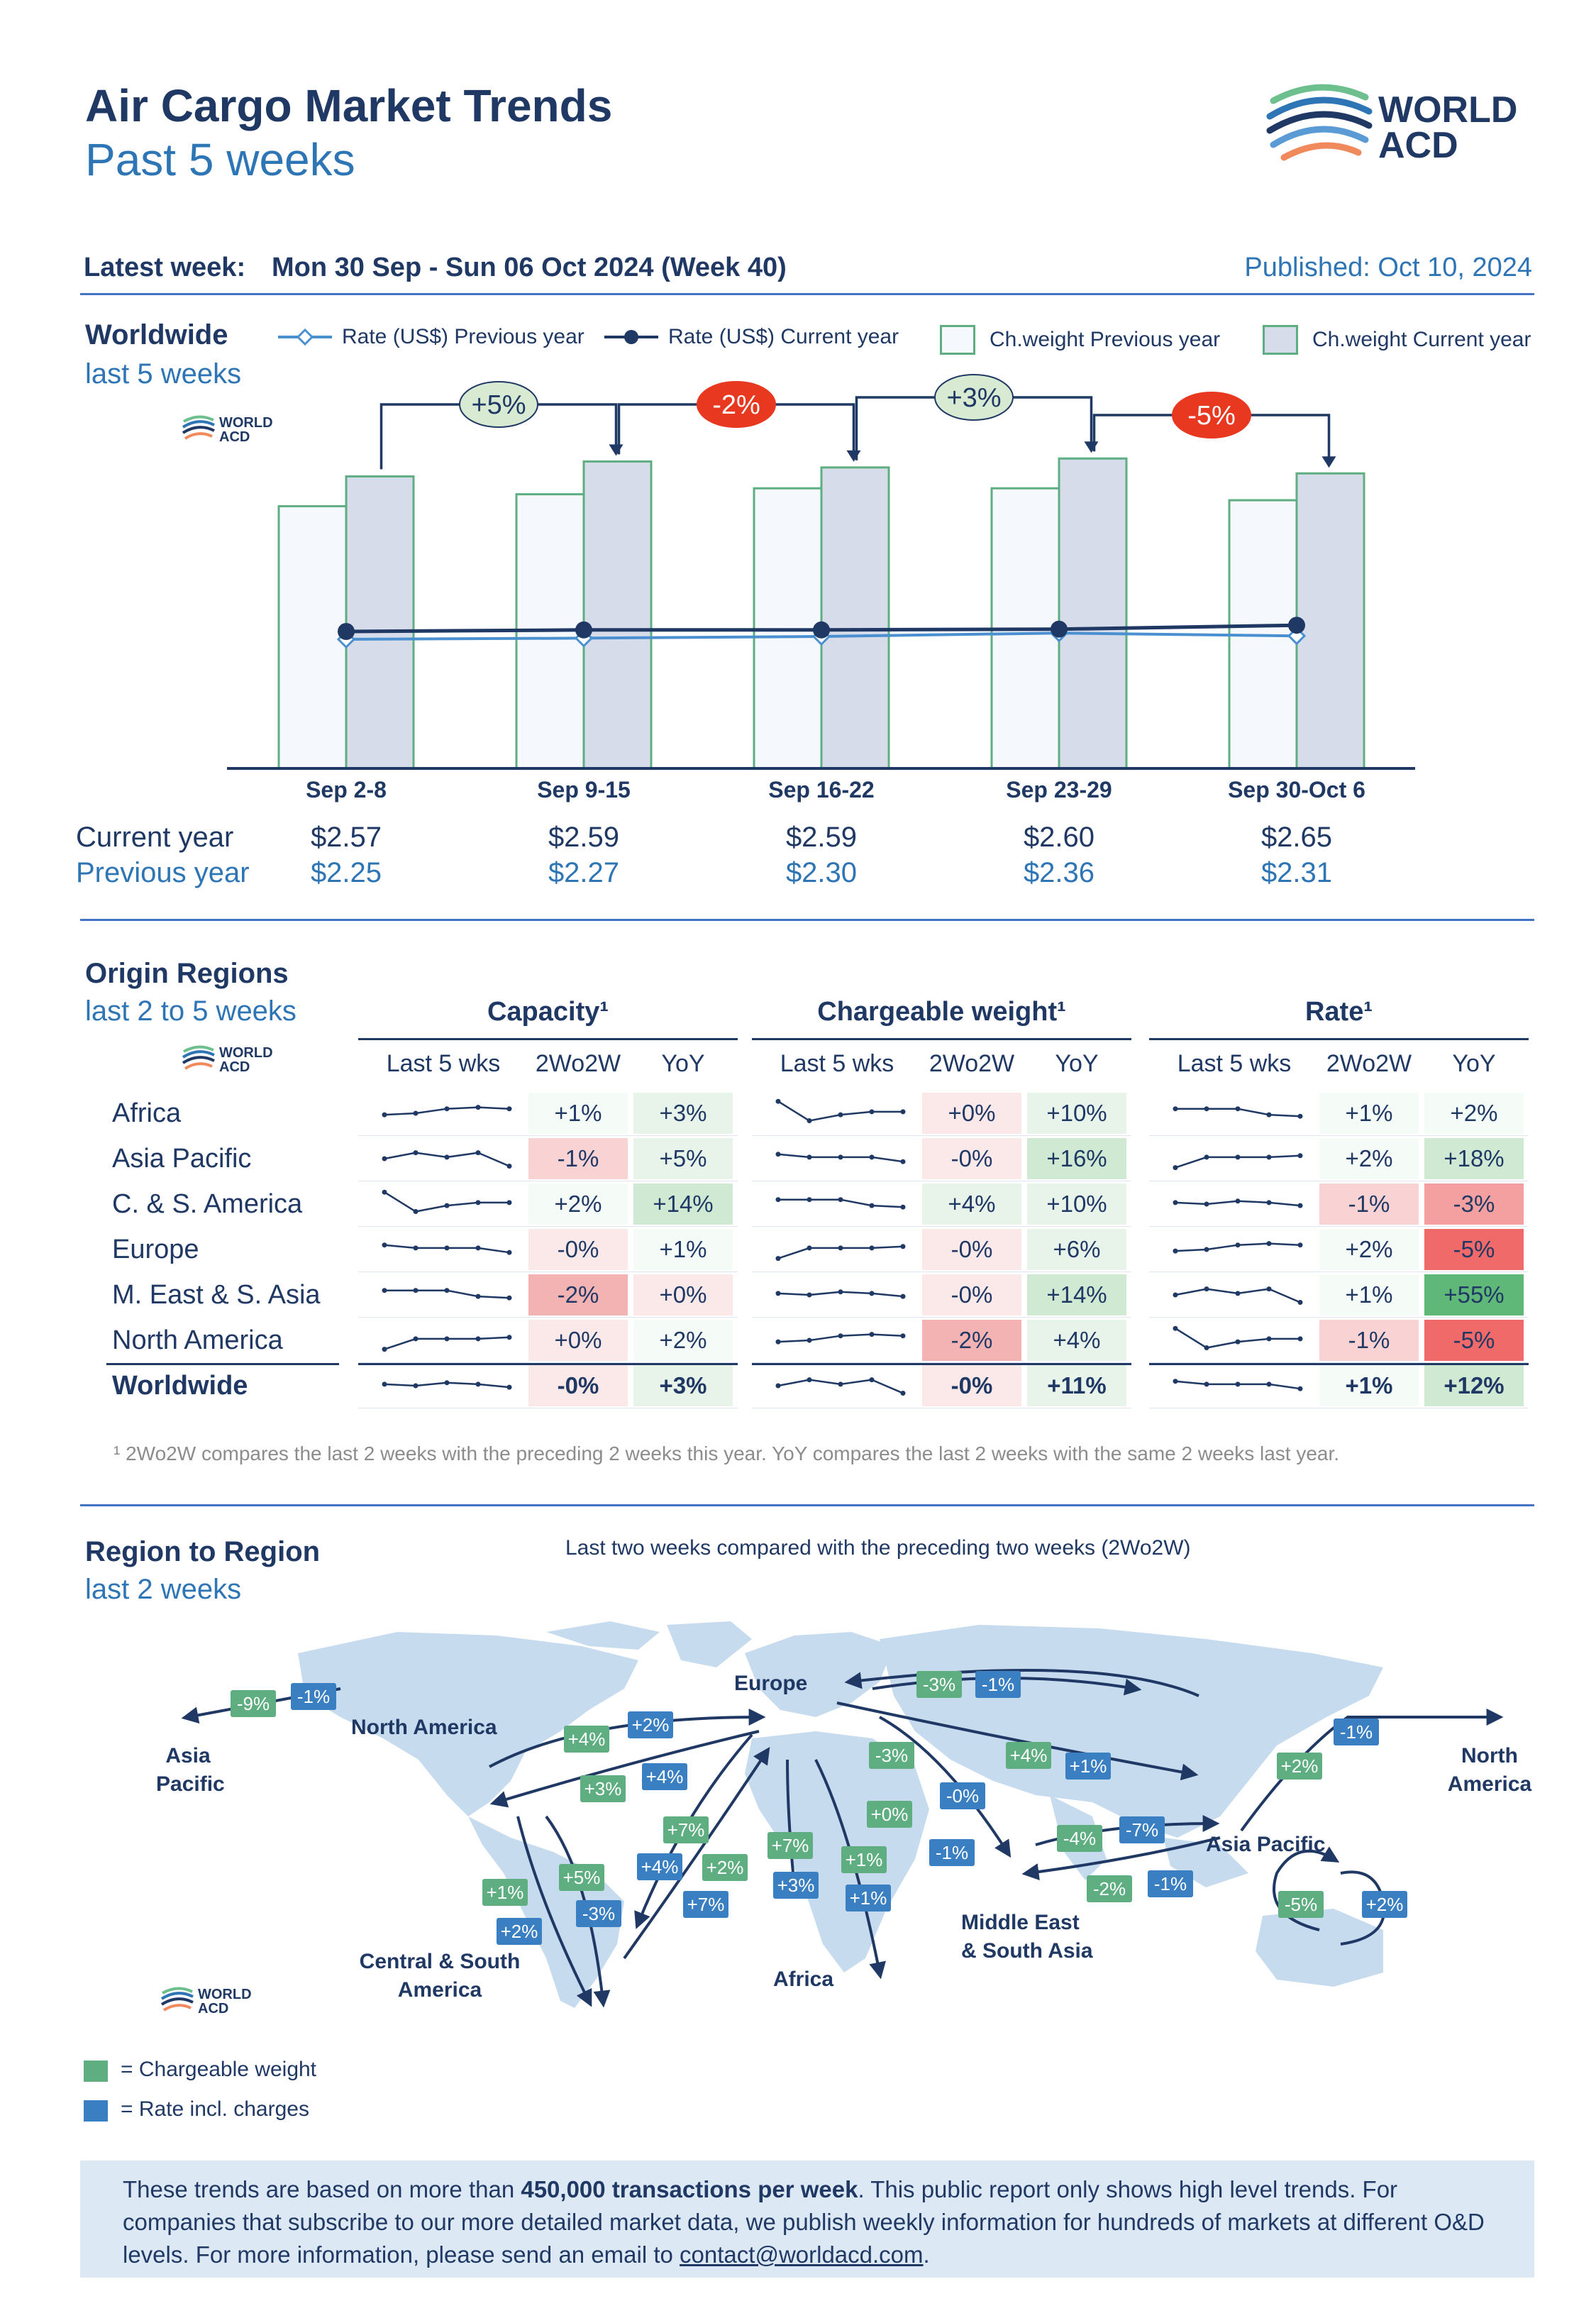  Describe the element at coordinates (802, 2254) in the screenshot. I see `contact-email-link: contact@worldacd.com` at that location.